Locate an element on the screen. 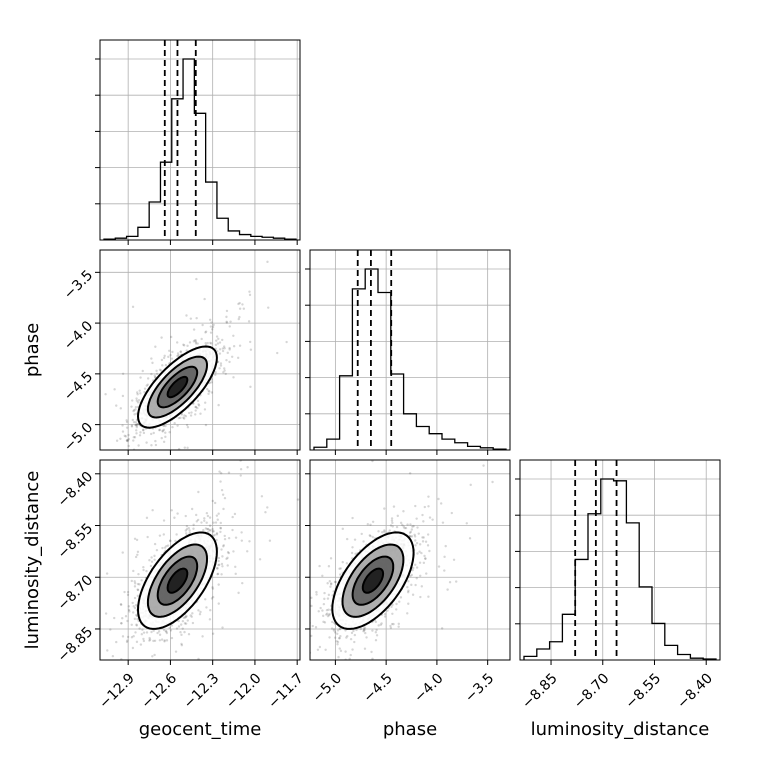 The height and width of the screenshot is (760, 760). joint-panel-geocent_time-luminosity_distance is located at coordinates (179, 599).